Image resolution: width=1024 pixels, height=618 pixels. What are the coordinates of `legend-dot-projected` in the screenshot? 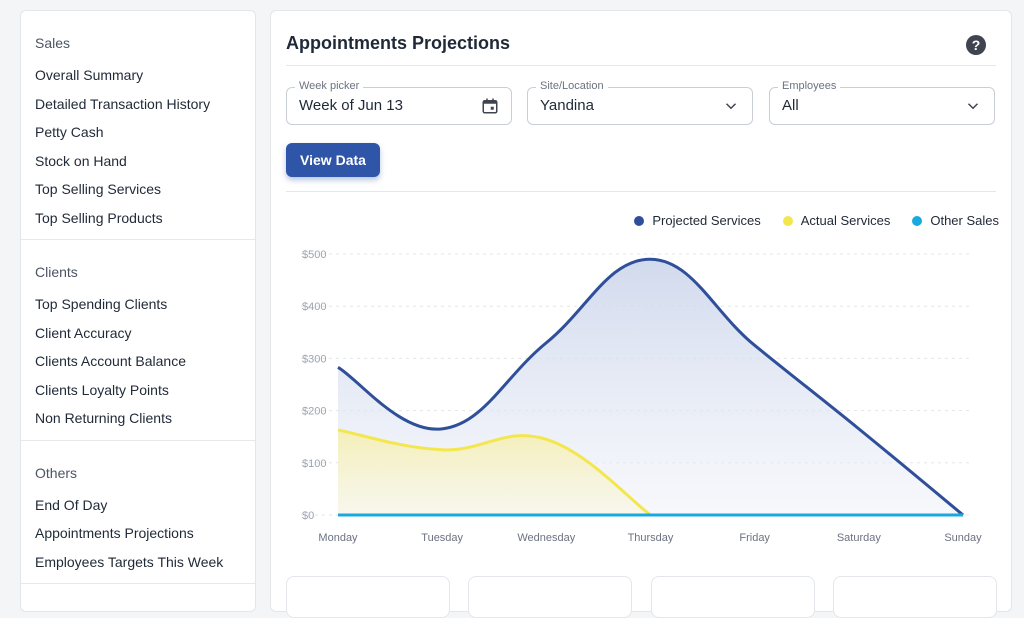 It's located at (639, 220).